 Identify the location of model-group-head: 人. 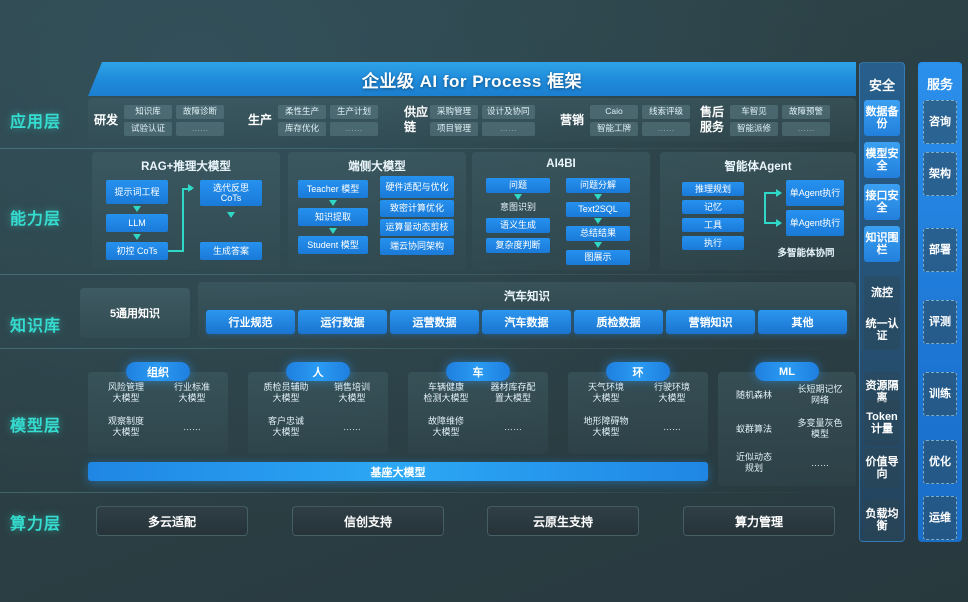
(318, 371).